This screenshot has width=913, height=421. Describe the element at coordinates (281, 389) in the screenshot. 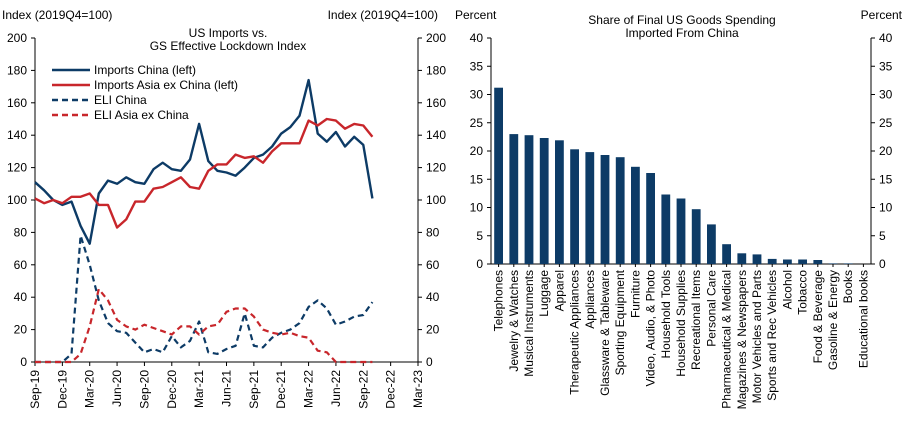

I see `left-x-tick-label: Dec-21` at that location.